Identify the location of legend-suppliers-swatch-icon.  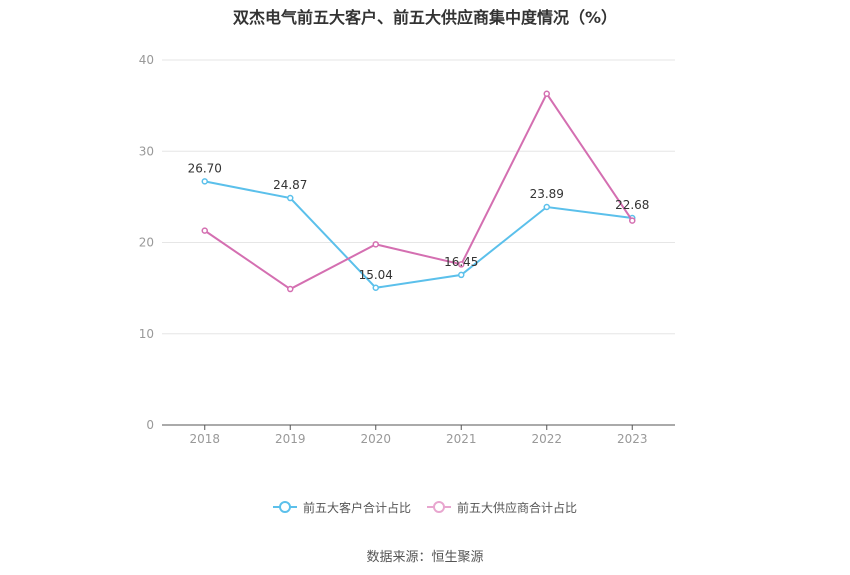
(439, 507).